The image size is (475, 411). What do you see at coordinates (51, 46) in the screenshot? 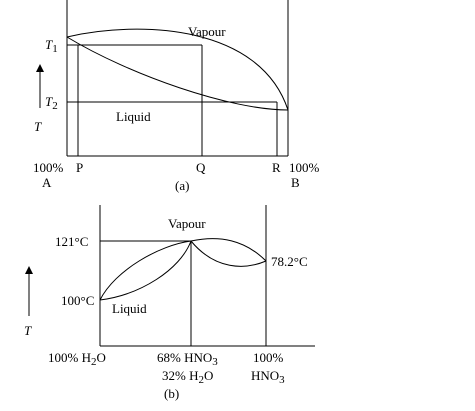
I see `diagram-a-t1-label: T1` at bounding box center [51, 46].